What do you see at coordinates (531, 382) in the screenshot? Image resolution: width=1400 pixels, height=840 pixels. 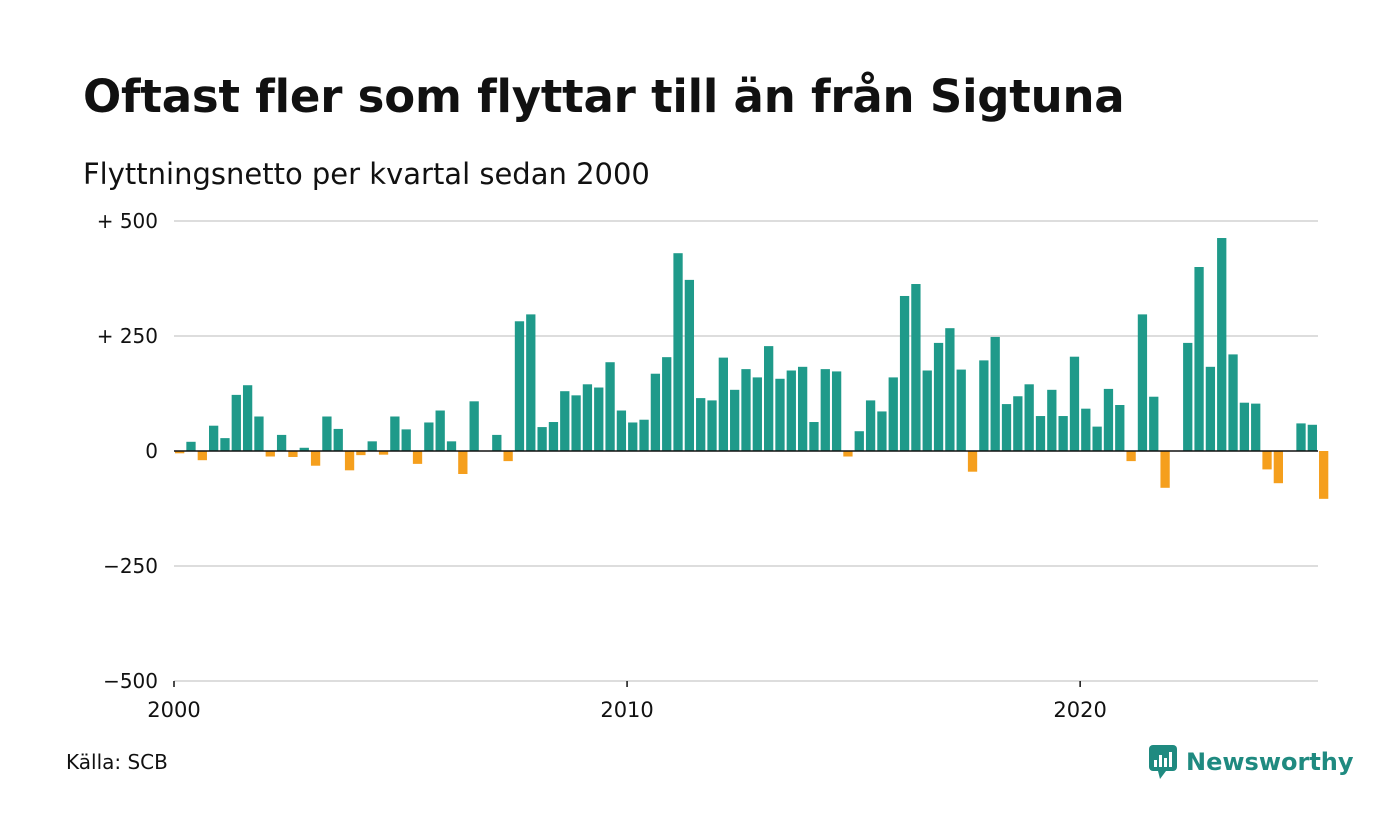 I see `bar-2007Q4` at bounding box center [531, 382].